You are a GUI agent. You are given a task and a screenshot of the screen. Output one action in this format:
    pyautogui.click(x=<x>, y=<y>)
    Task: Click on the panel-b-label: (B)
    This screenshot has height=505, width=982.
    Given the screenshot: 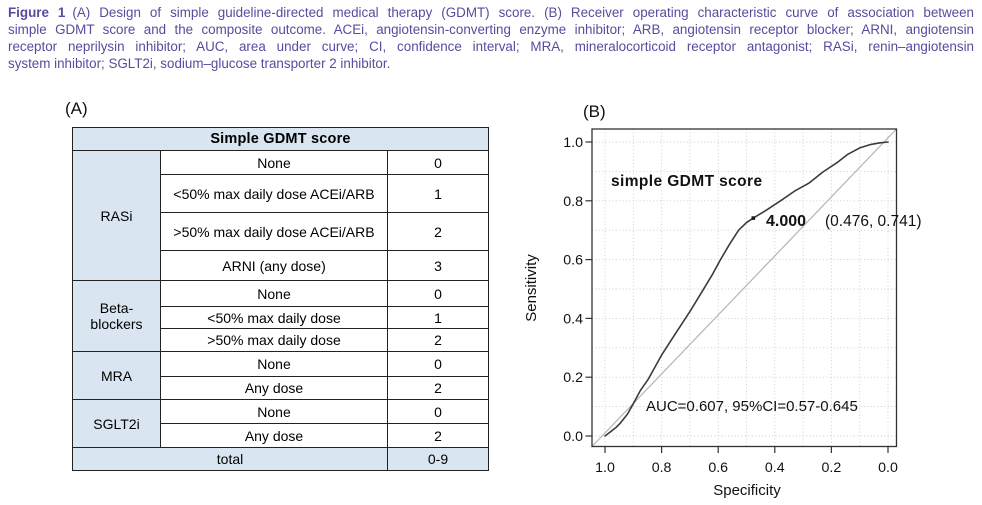 What is the action you would take?
    pyautogui.click(x=594, y=111)
    